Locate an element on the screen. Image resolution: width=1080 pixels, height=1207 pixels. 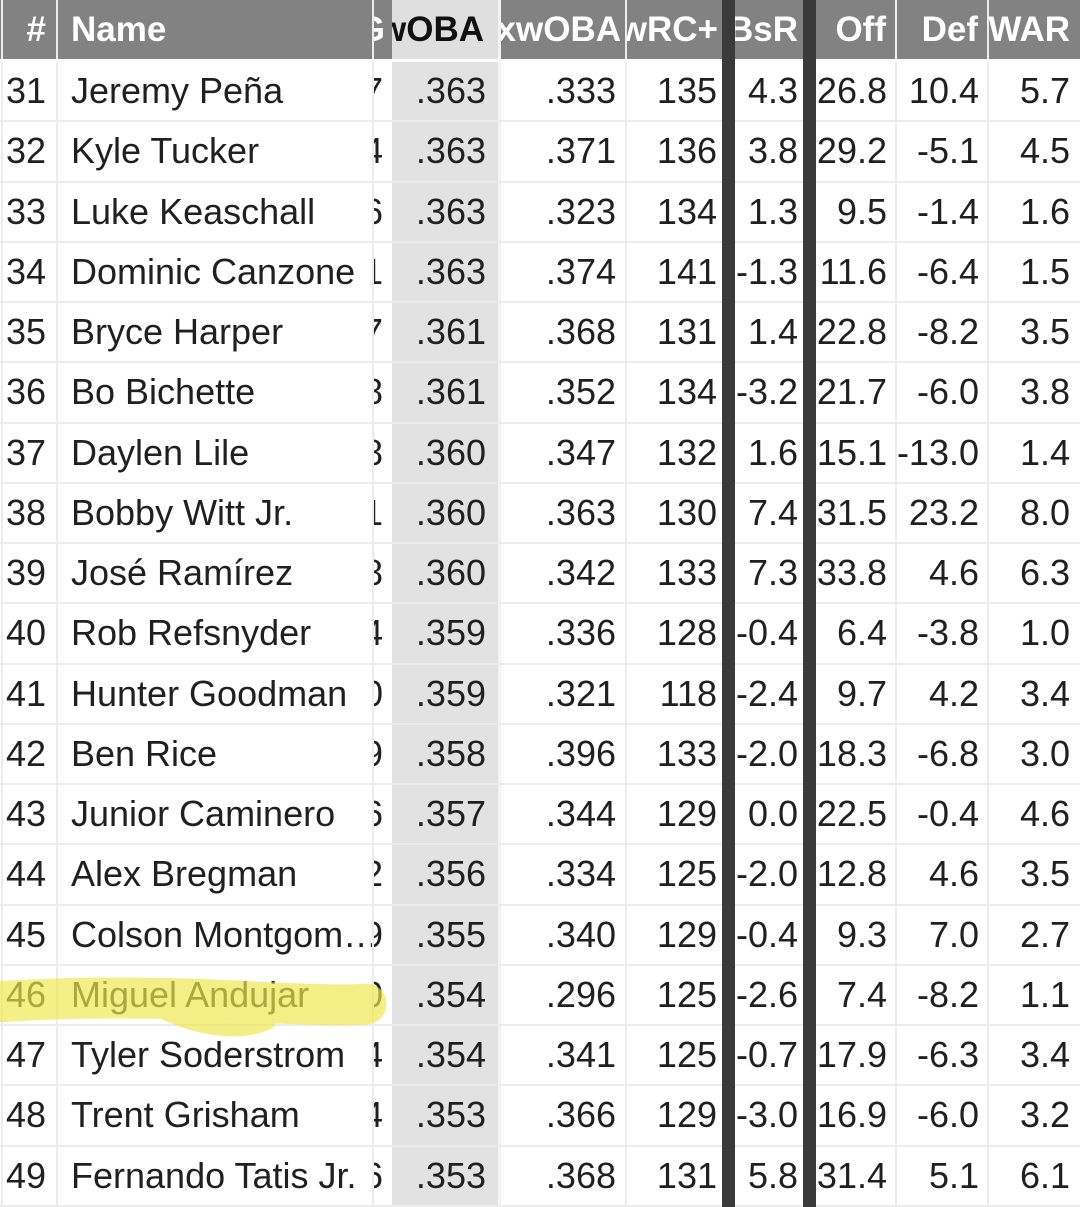
bsr-cell: -0.4 is located at coordinates (766, 633).